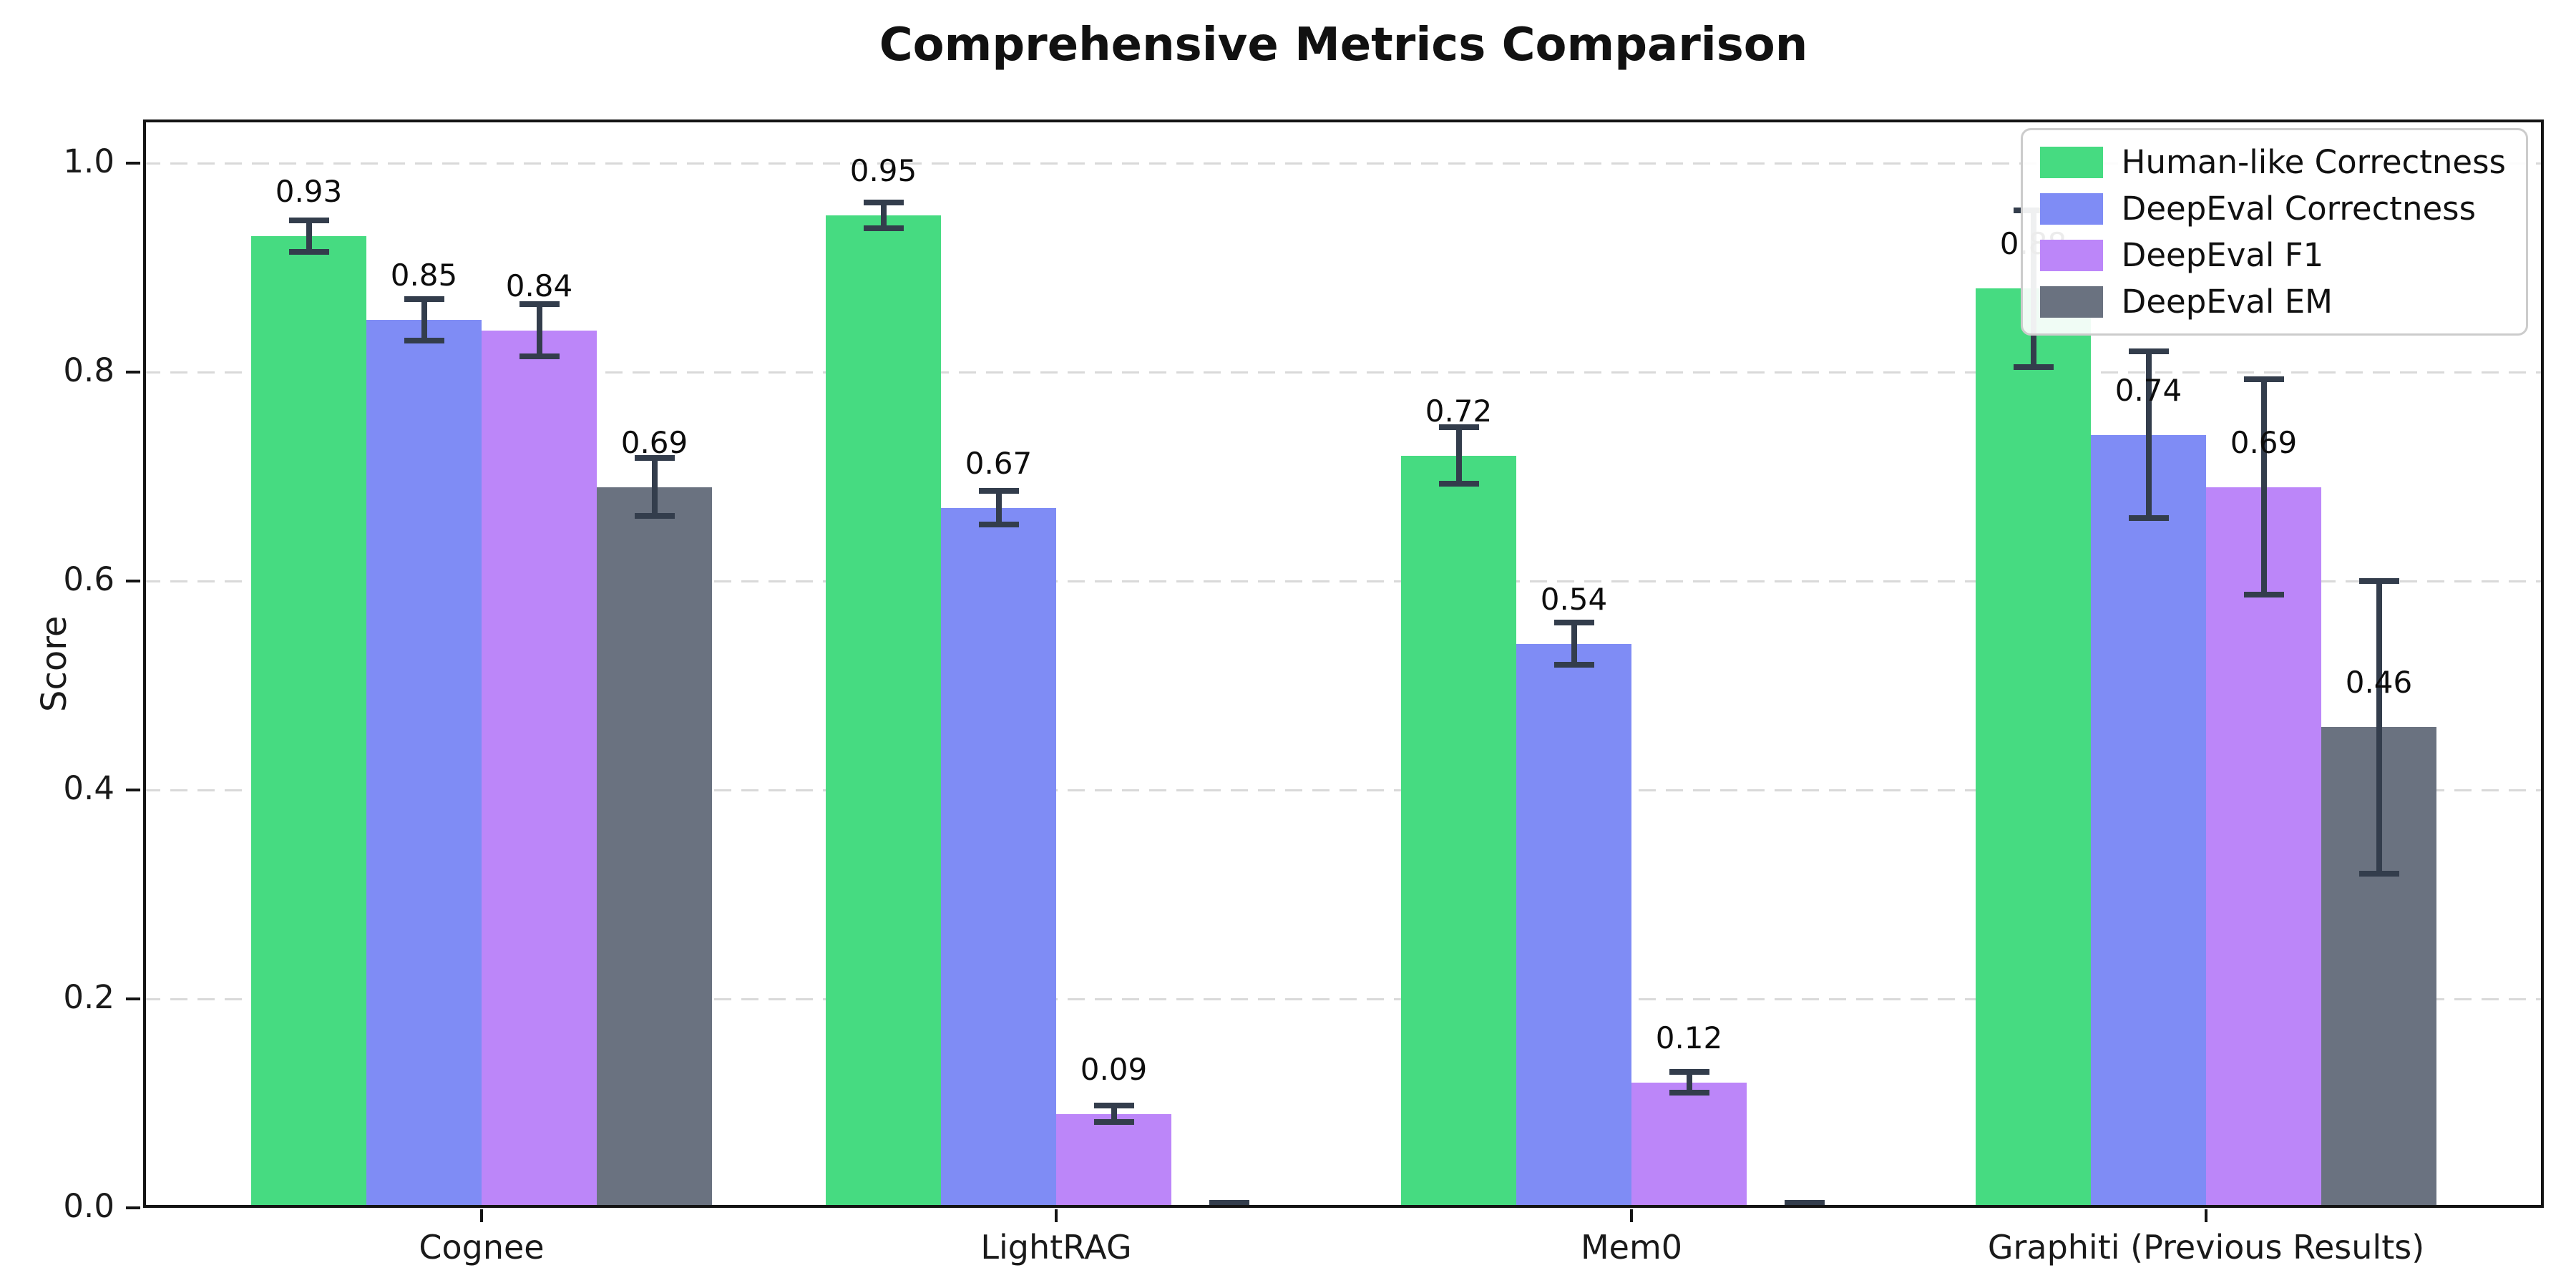 The width and height of the screenshot is (2576, 1288). What do you see at coordinates (999, 463) in the screenshot?
I see `bar-value-label: 0.67` at bounding box center [999, 463].